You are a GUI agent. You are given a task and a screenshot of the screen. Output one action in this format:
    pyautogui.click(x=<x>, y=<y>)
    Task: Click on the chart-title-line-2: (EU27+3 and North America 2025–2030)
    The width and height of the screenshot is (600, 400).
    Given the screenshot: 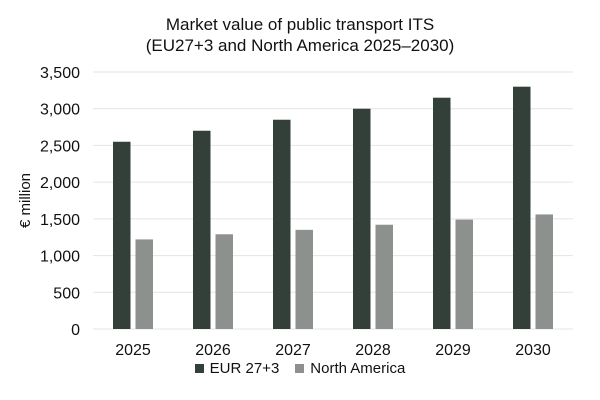 What is the action you would take?
    pyautogui.click(x=300, y=45)
    